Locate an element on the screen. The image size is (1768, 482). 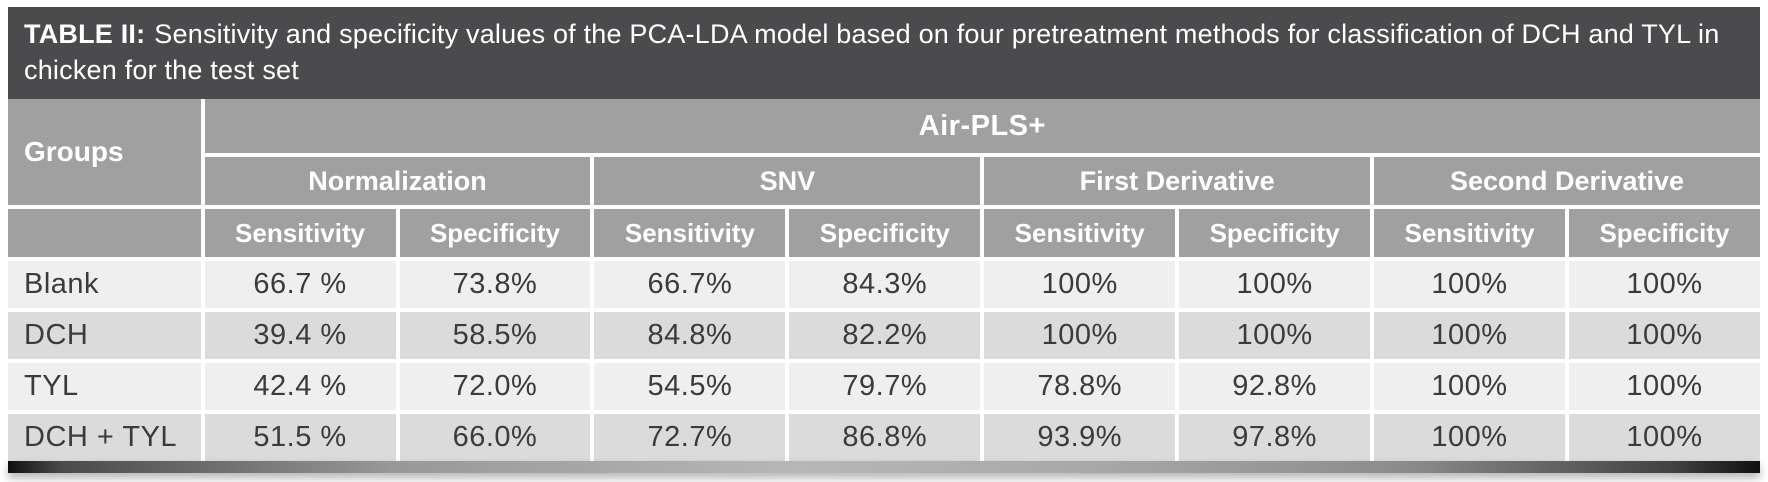
value-cell: 58.5% is located at coordinates (495, 335).